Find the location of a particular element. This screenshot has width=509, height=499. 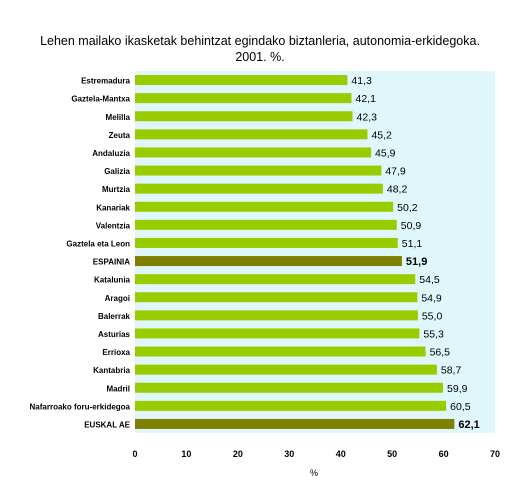

category-label: ESPAINIA is located at coordinates (111, 262).